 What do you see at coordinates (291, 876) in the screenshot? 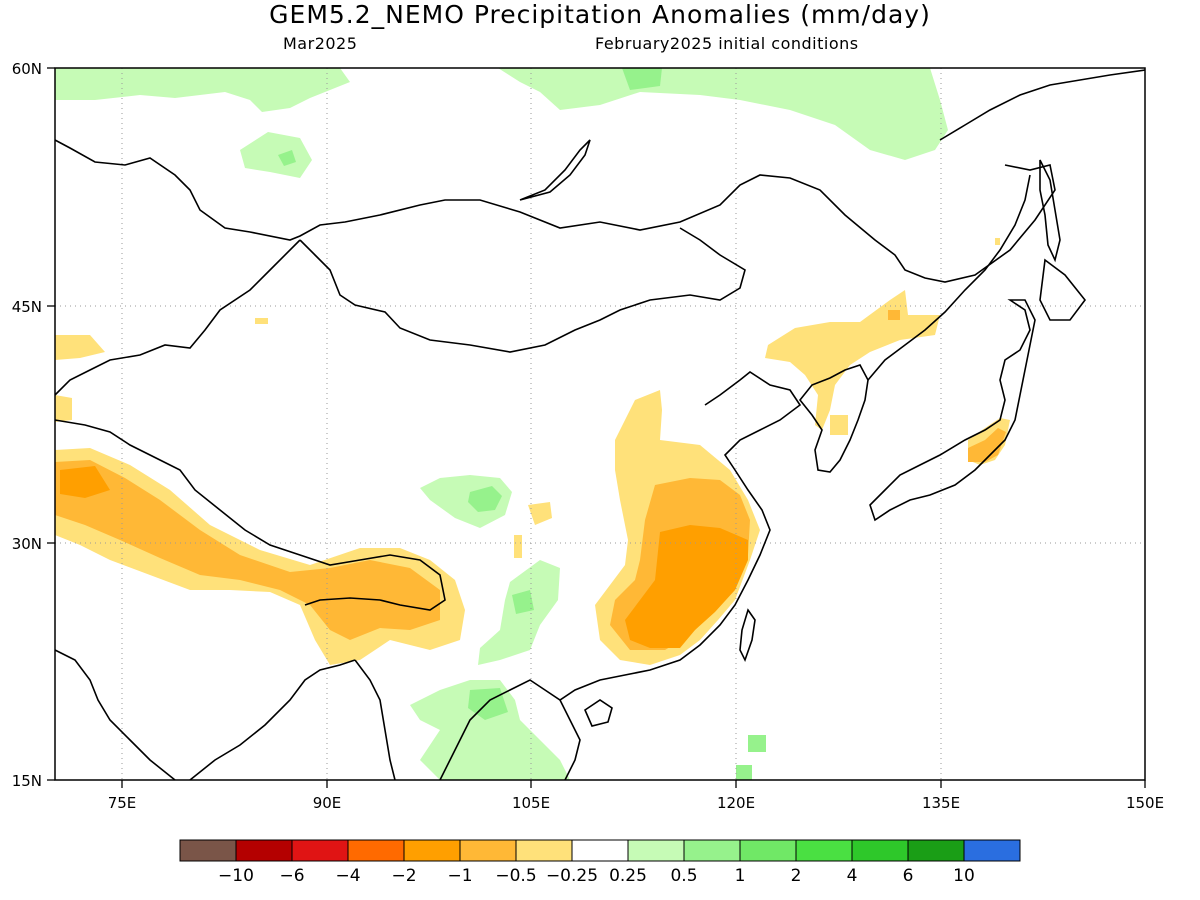
I see `colorbar-label: −6` at bounding box center [291, 876].